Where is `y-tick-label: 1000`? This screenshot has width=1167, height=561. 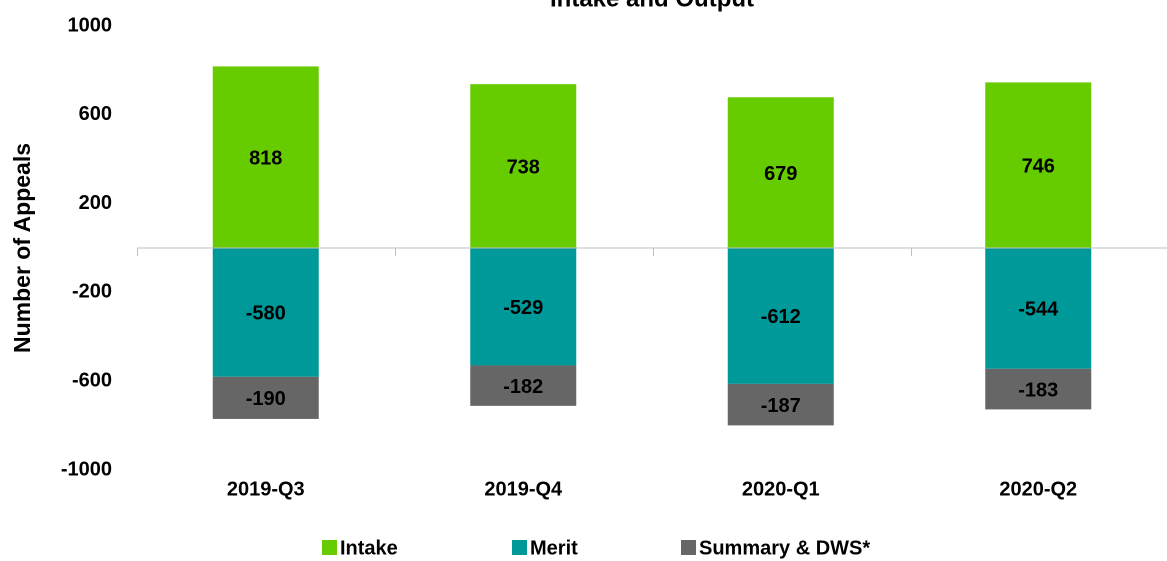
y-tick-label: 1000 is located at coordinates (90, 25).